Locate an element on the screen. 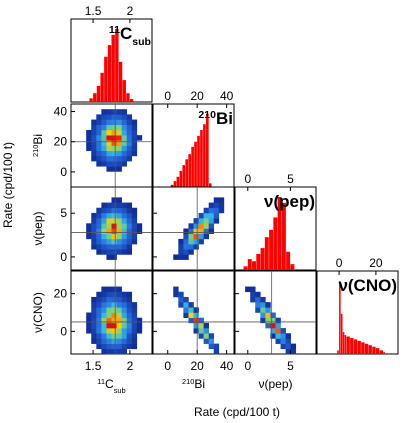 The image size is (415, 423). y-variable-label: ν(pep) is located at coordinates (38, 228).